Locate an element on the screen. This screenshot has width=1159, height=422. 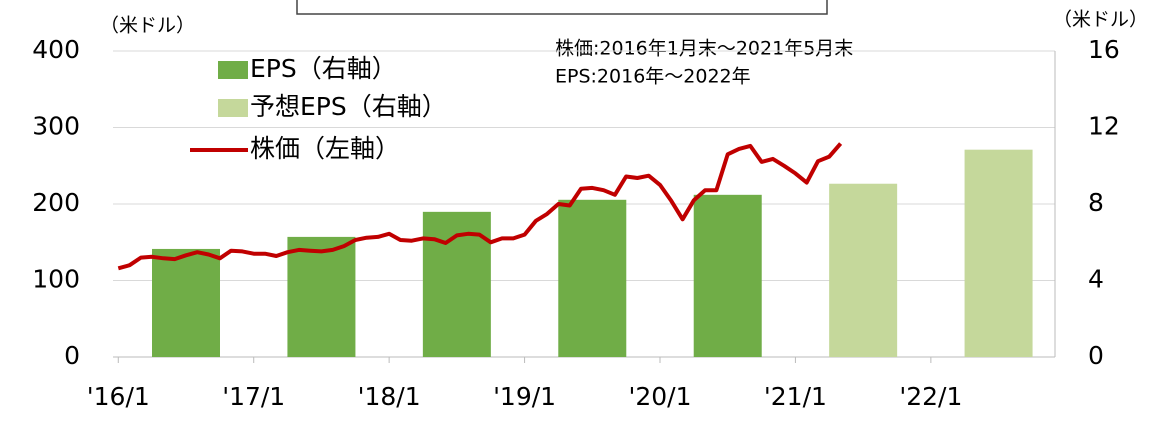
legend-label: EPS（右軸） is located at coordinates (323, 68).